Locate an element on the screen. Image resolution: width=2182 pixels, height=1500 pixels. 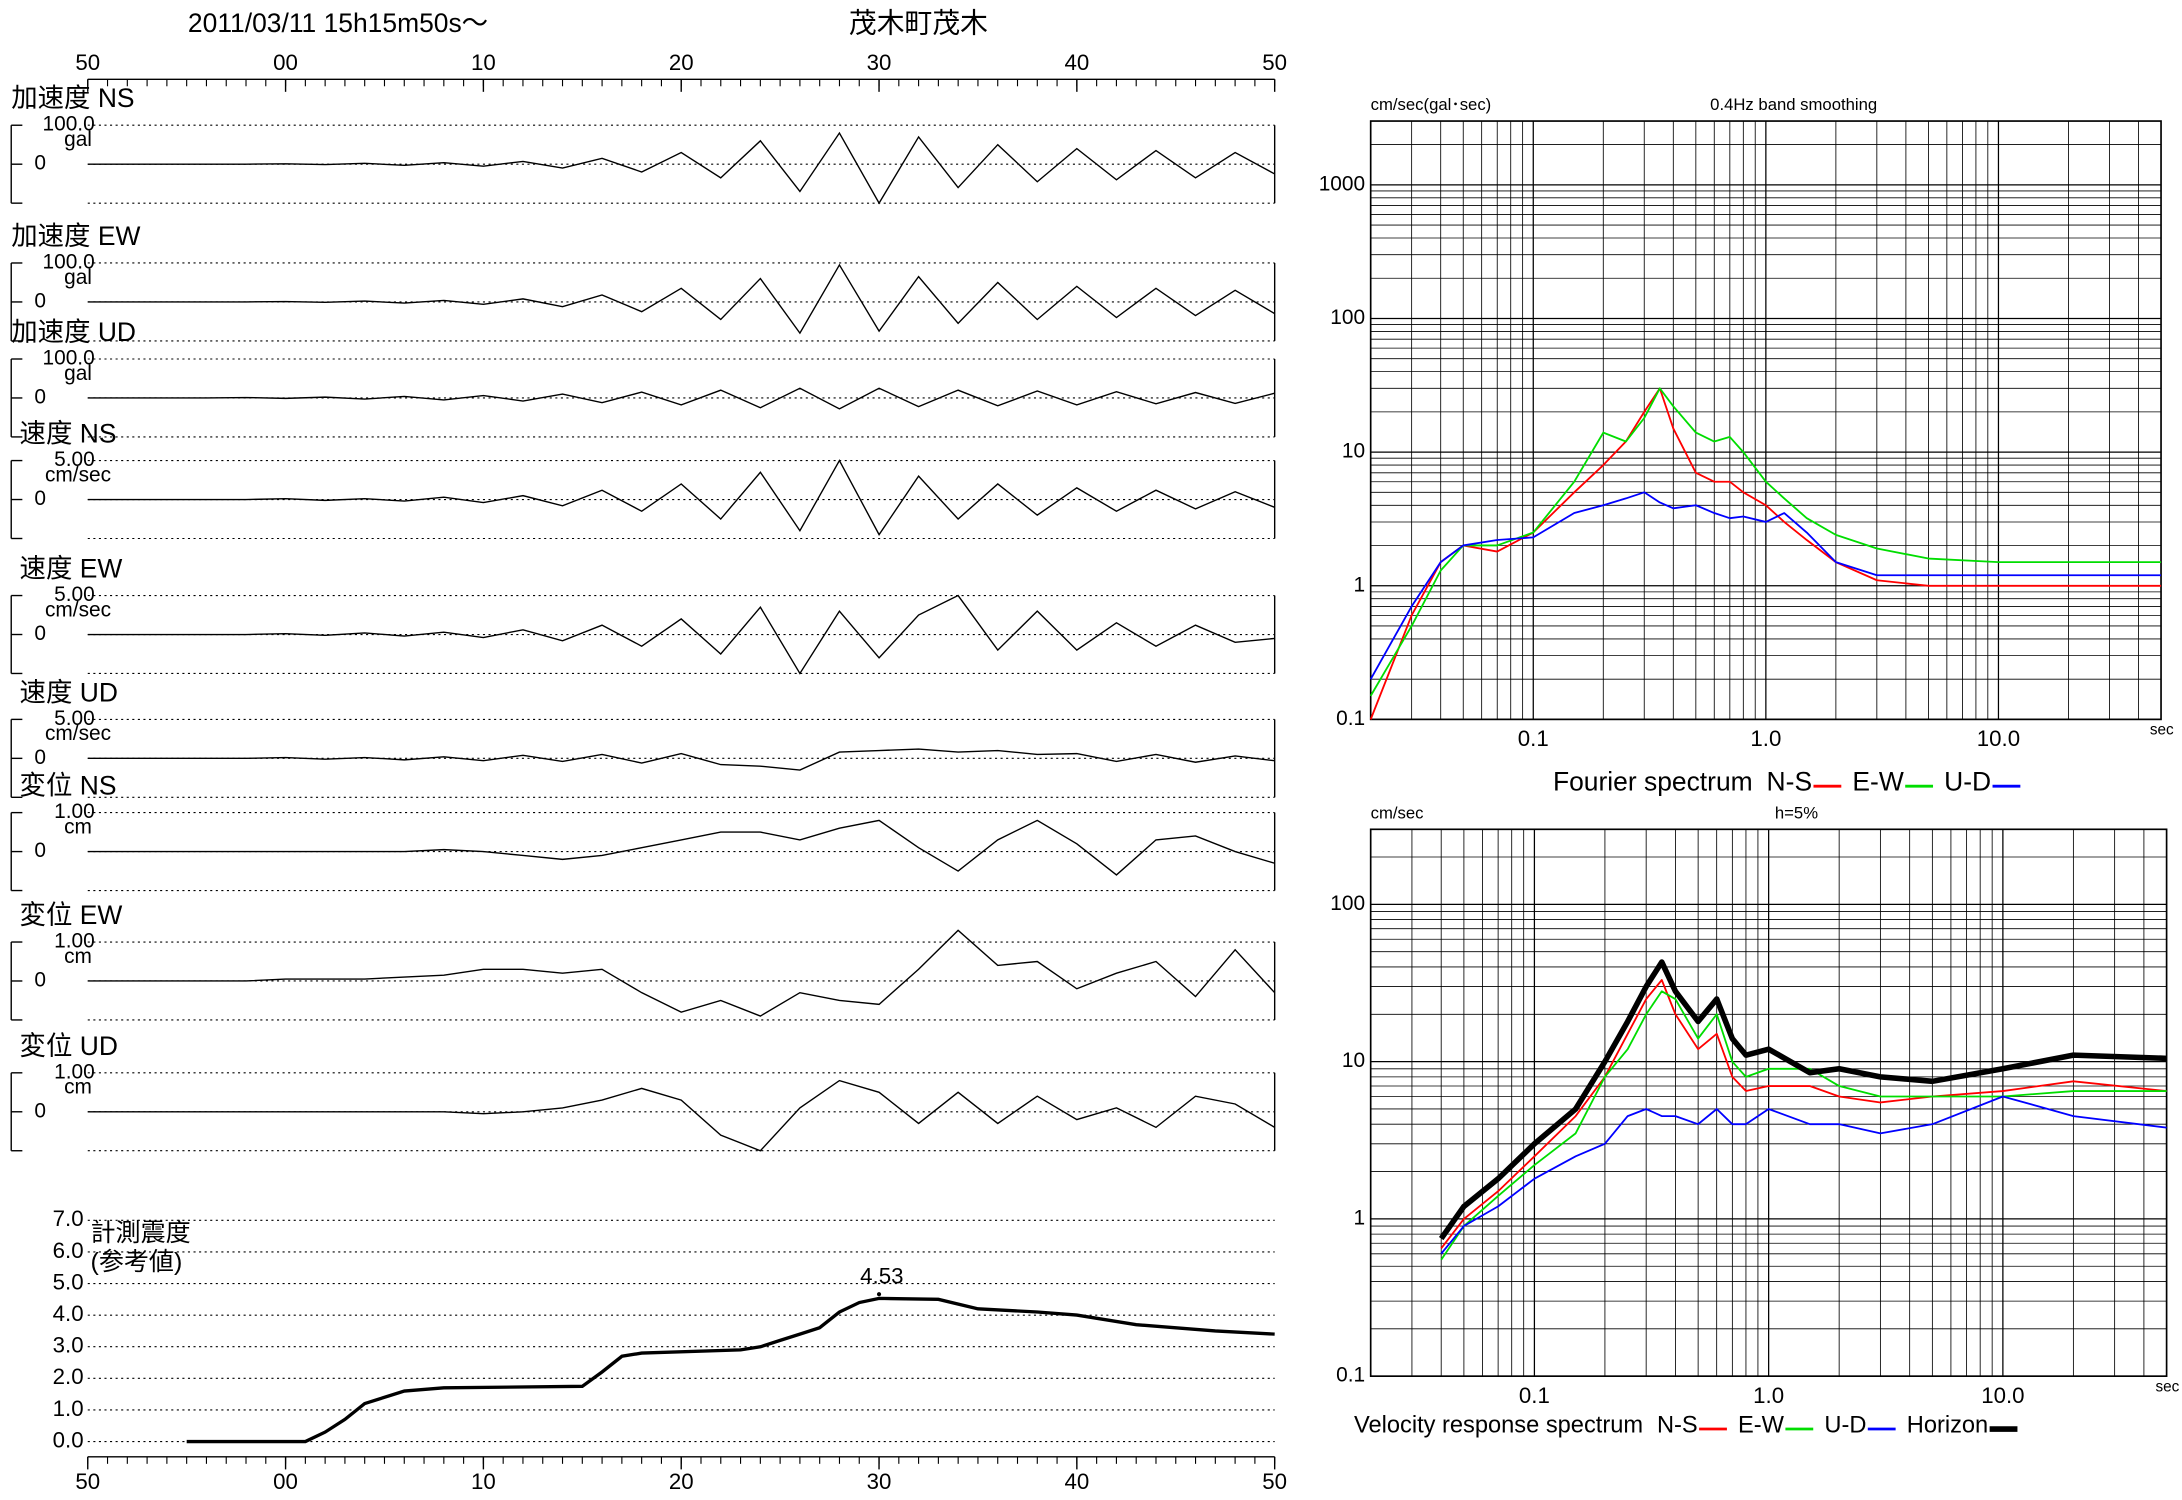
legend-title: Fourier spectrum is located at coordinates (1653, 781).